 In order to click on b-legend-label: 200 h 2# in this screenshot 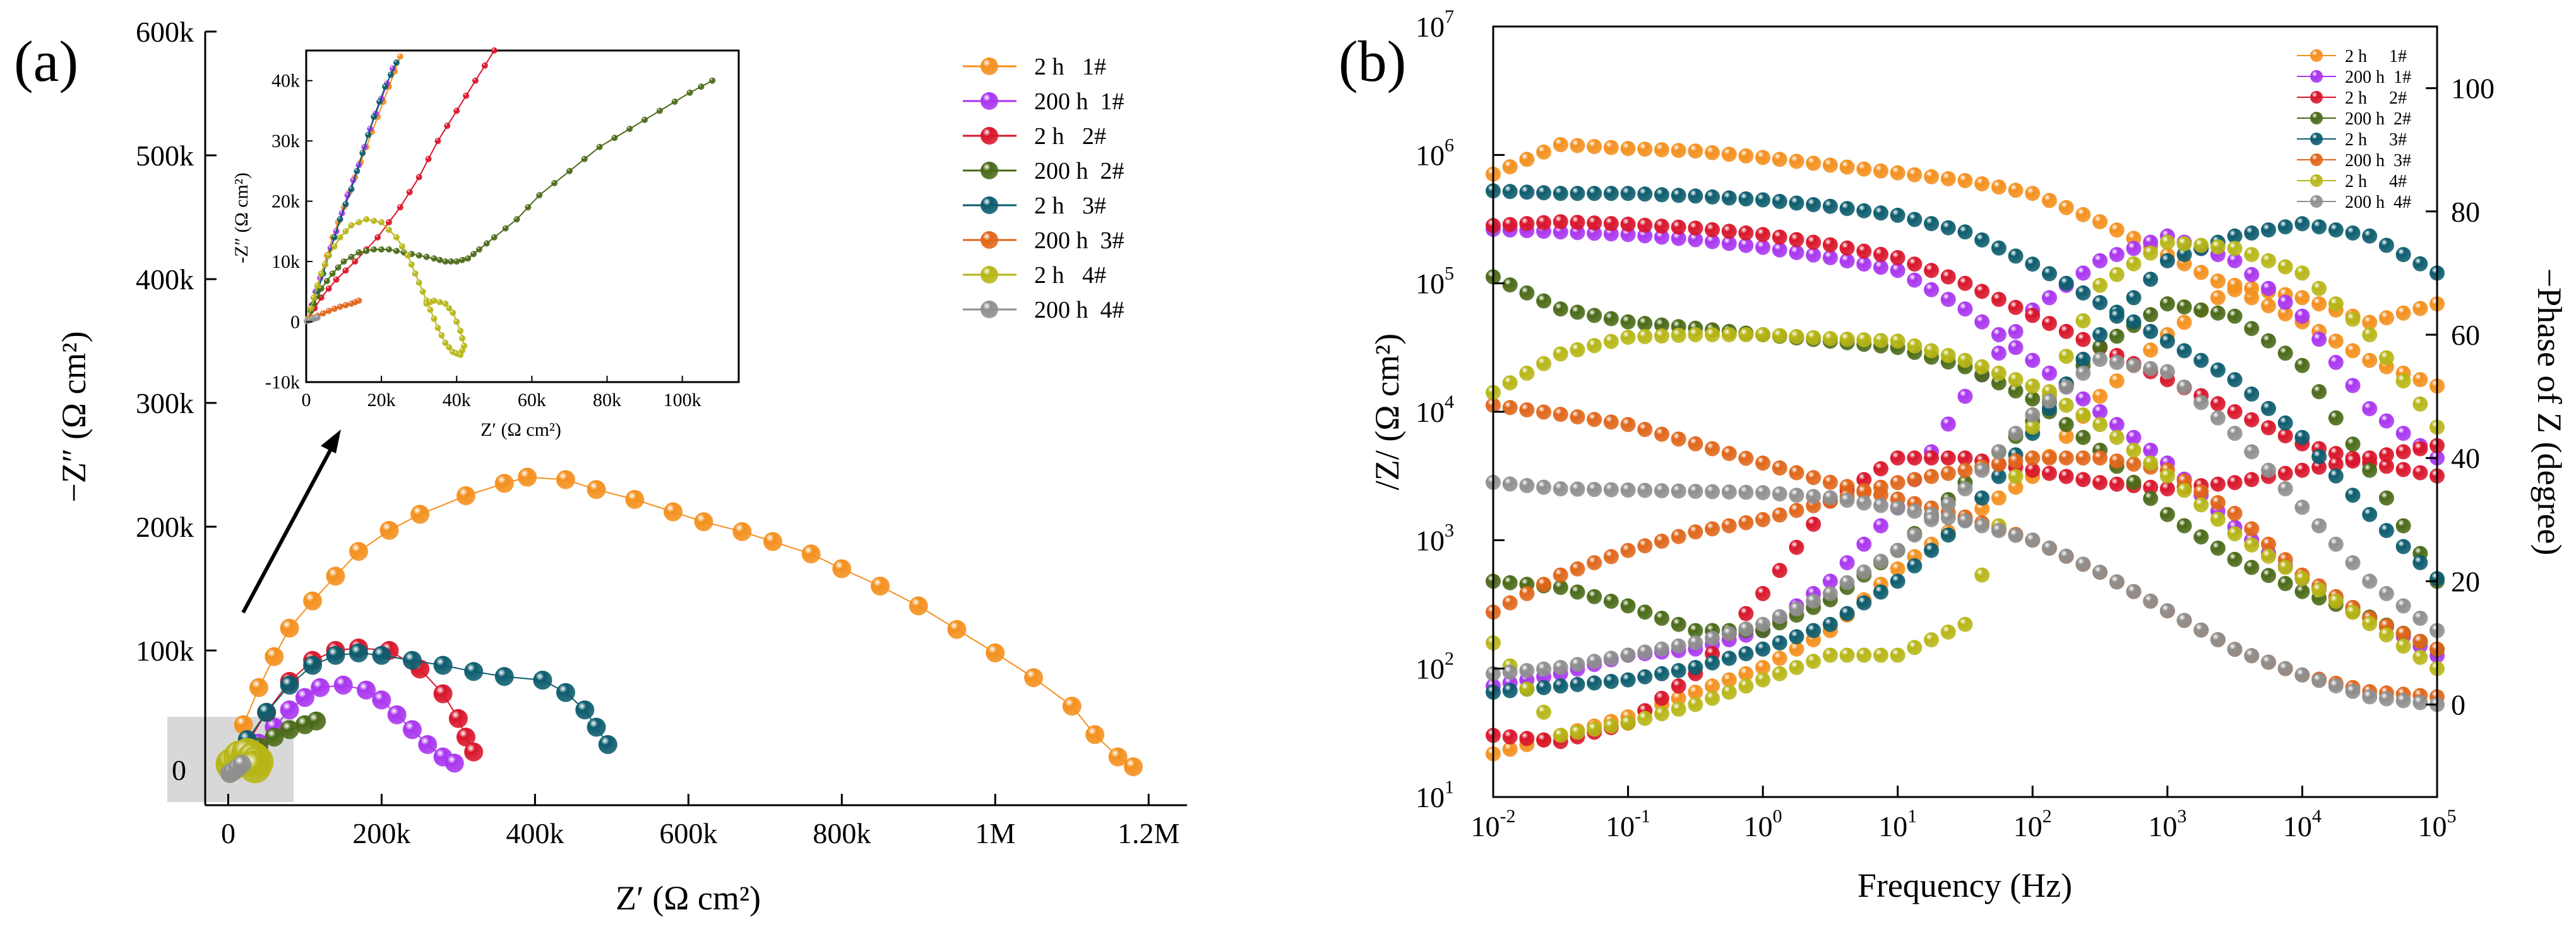, I will do `click(2378, 119)`.